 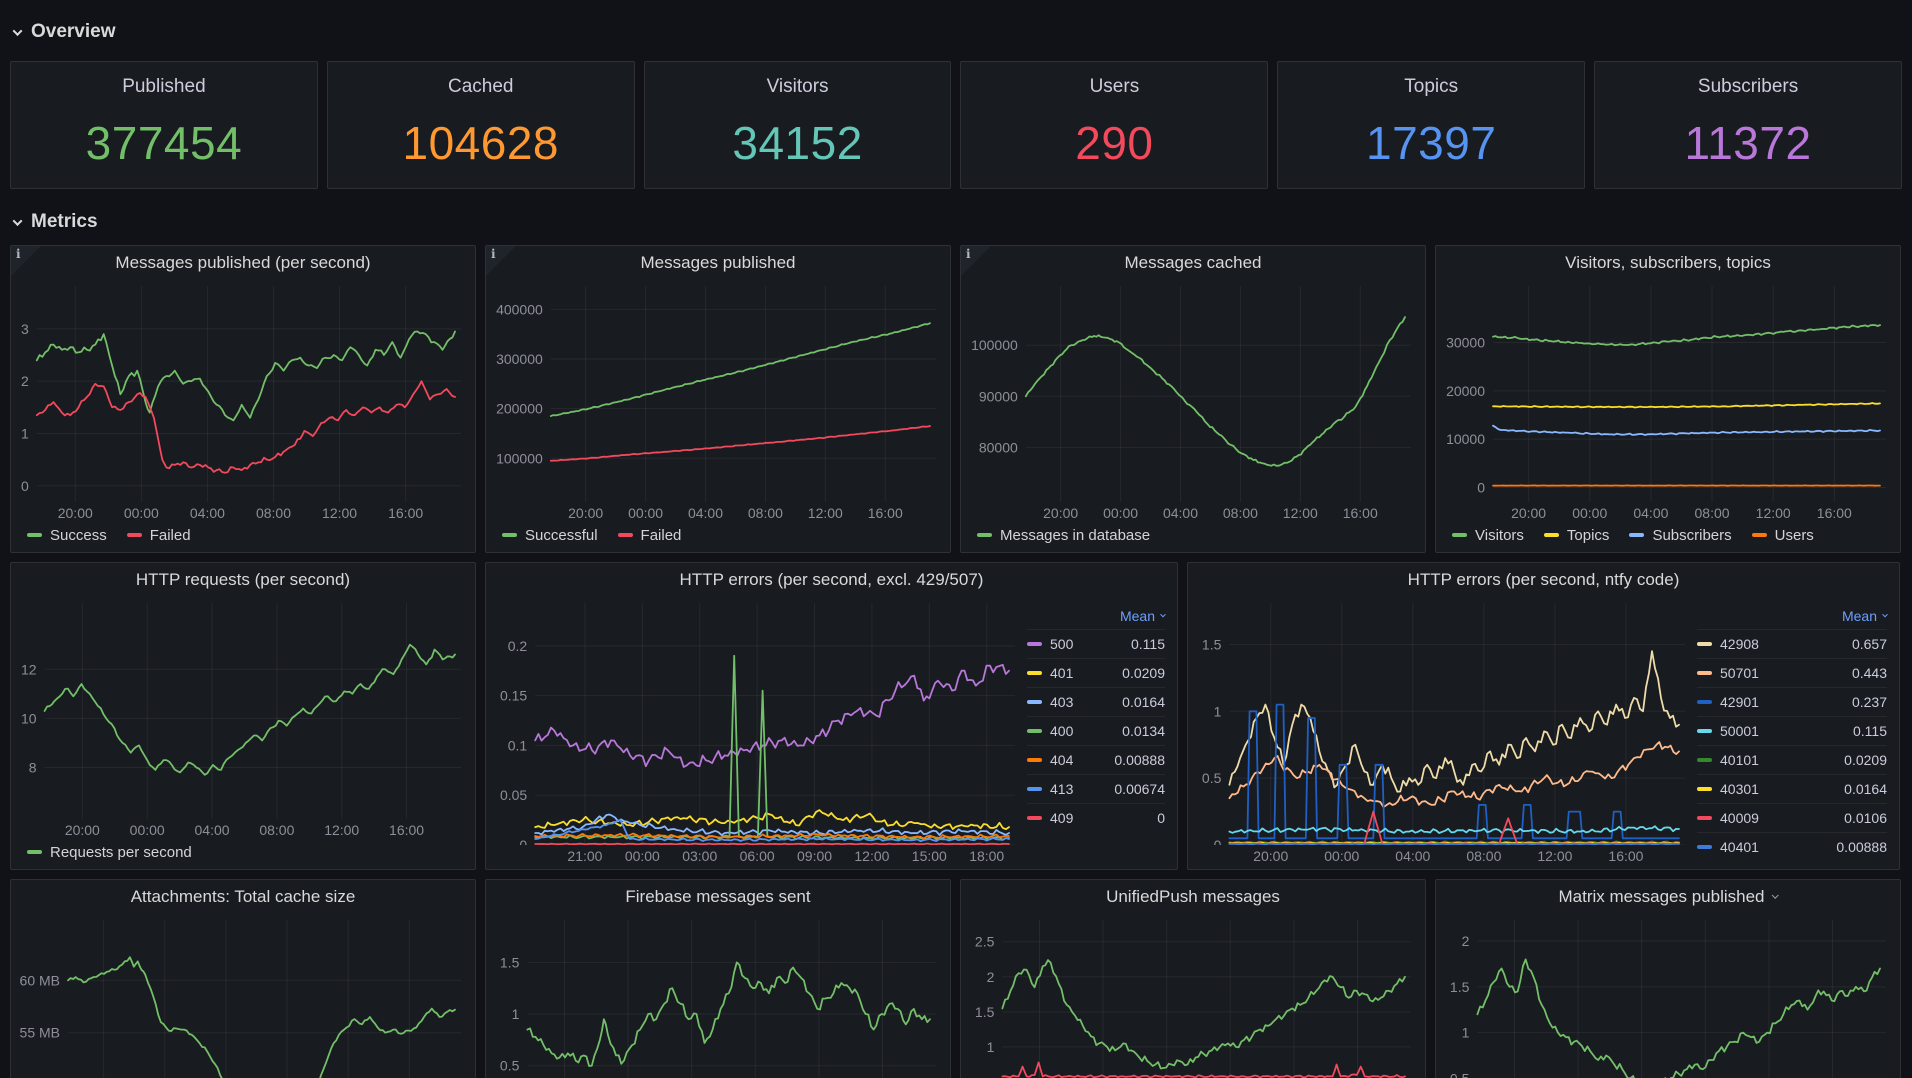 What do you see at coordinates (73, 31) in the screenshot?
I see `section-title: Overview` at bounding box center [73, 31].